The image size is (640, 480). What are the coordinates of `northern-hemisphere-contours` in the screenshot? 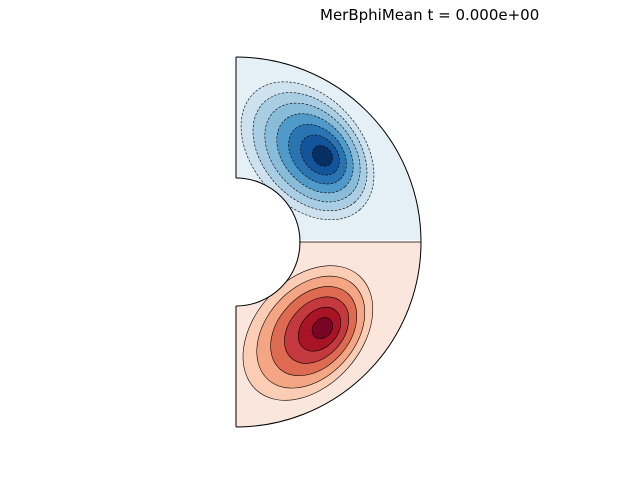 It's located at (328, 148).